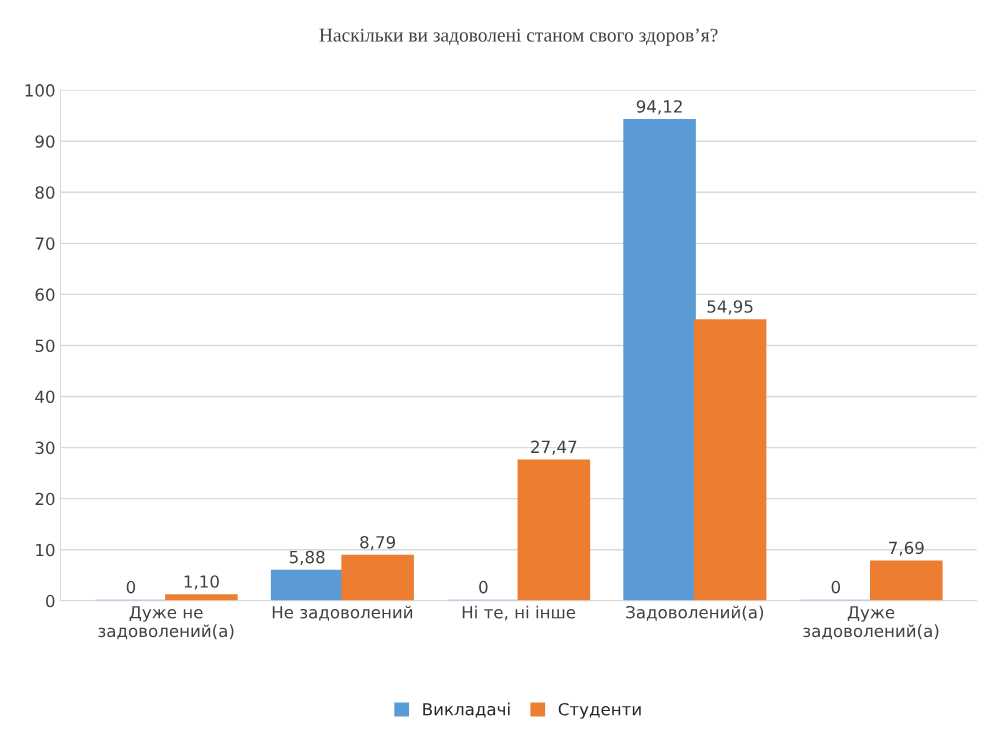 The image size is (1007, 751). What do you see at coordinates (599, 710) in the screenshot?
I see `legend-label: Студенти` at bounding box center [599, 710].